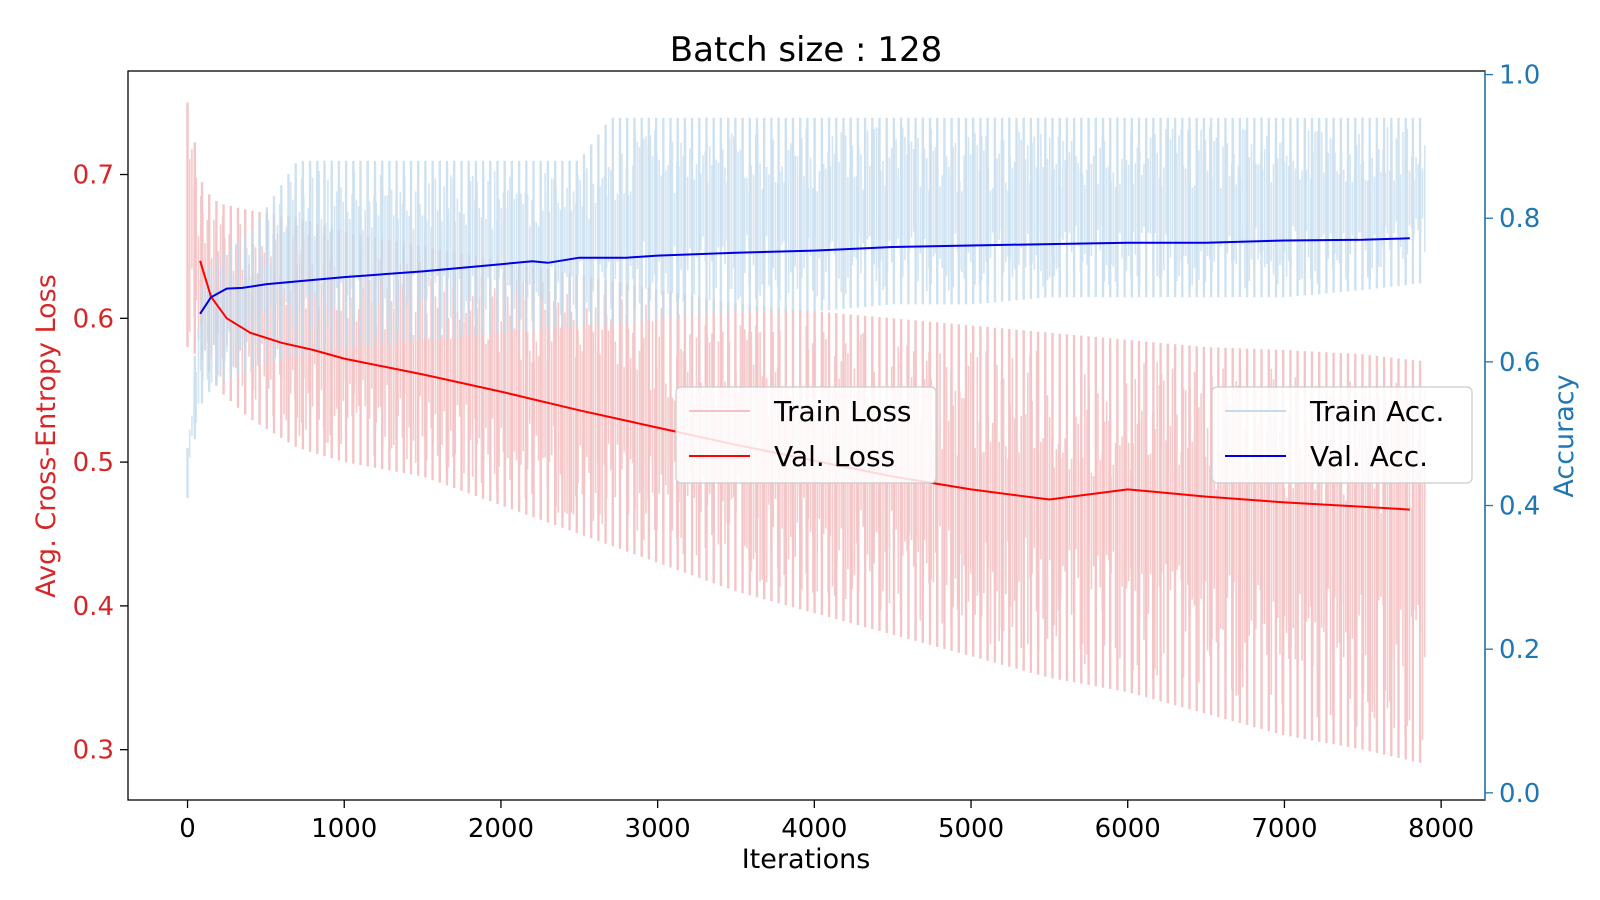 The image size is (1600, 900). I want to click on y-left-tick-label: 0.5, so click(93, 463).